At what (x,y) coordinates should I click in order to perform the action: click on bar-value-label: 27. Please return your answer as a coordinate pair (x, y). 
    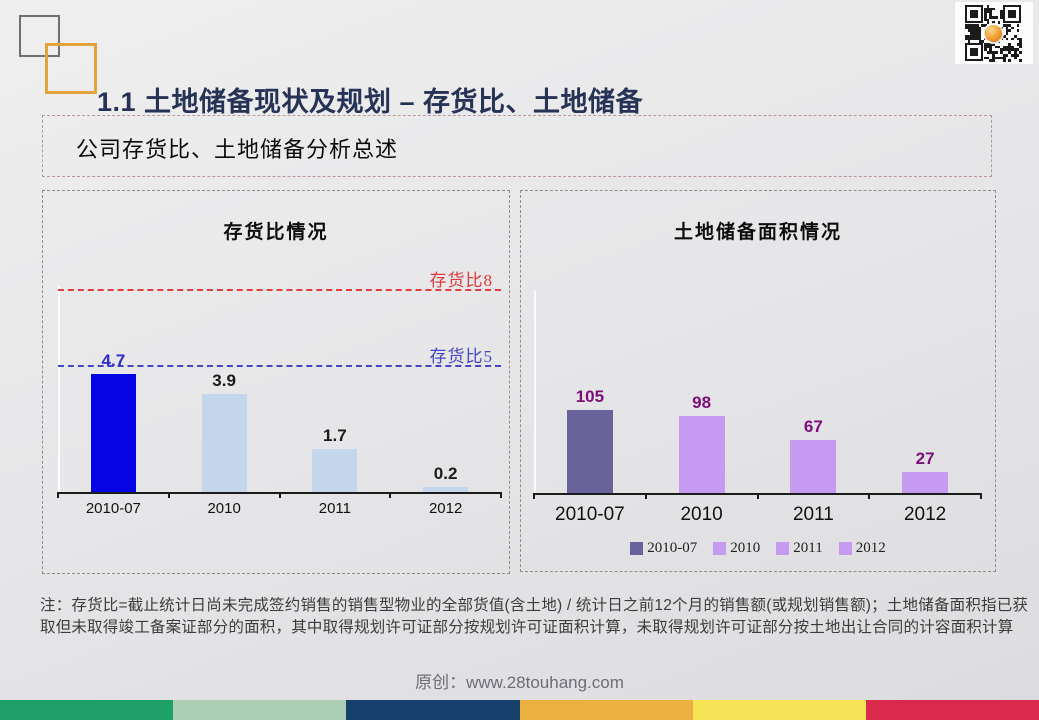
    Looking at the image, I should click on (925, 458).